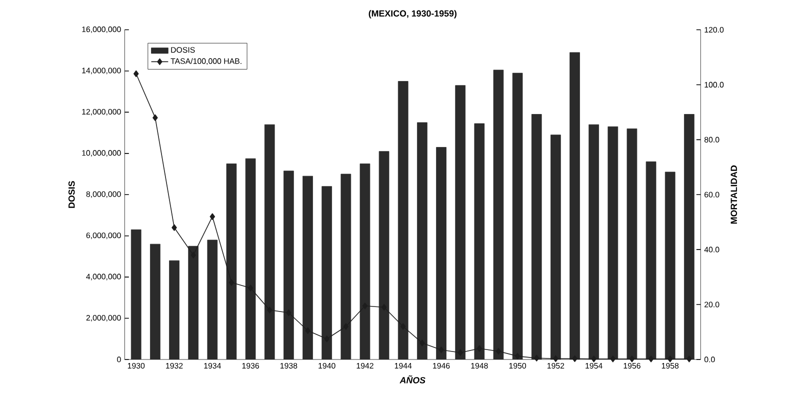 The image size is (791, 411). What do you see at coordinates (734, 194) in the screenshot?
I see `y2-axis-title: MORTALIDAD` at bounding box center [734, 194].